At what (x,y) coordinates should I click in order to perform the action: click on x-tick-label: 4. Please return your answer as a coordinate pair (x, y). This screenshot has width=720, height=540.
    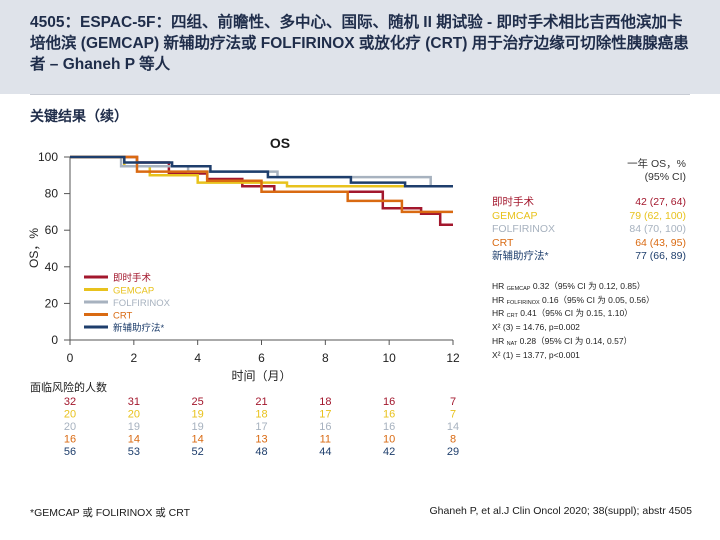
    Looking at the image, I should click on (197, 358).